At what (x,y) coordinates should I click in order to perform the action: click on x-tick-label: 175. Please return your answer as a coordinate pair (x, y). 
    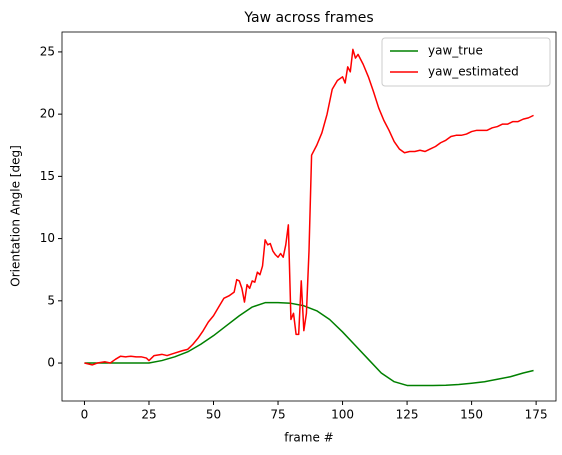
    Looking at the image, I should click on (536, 415).